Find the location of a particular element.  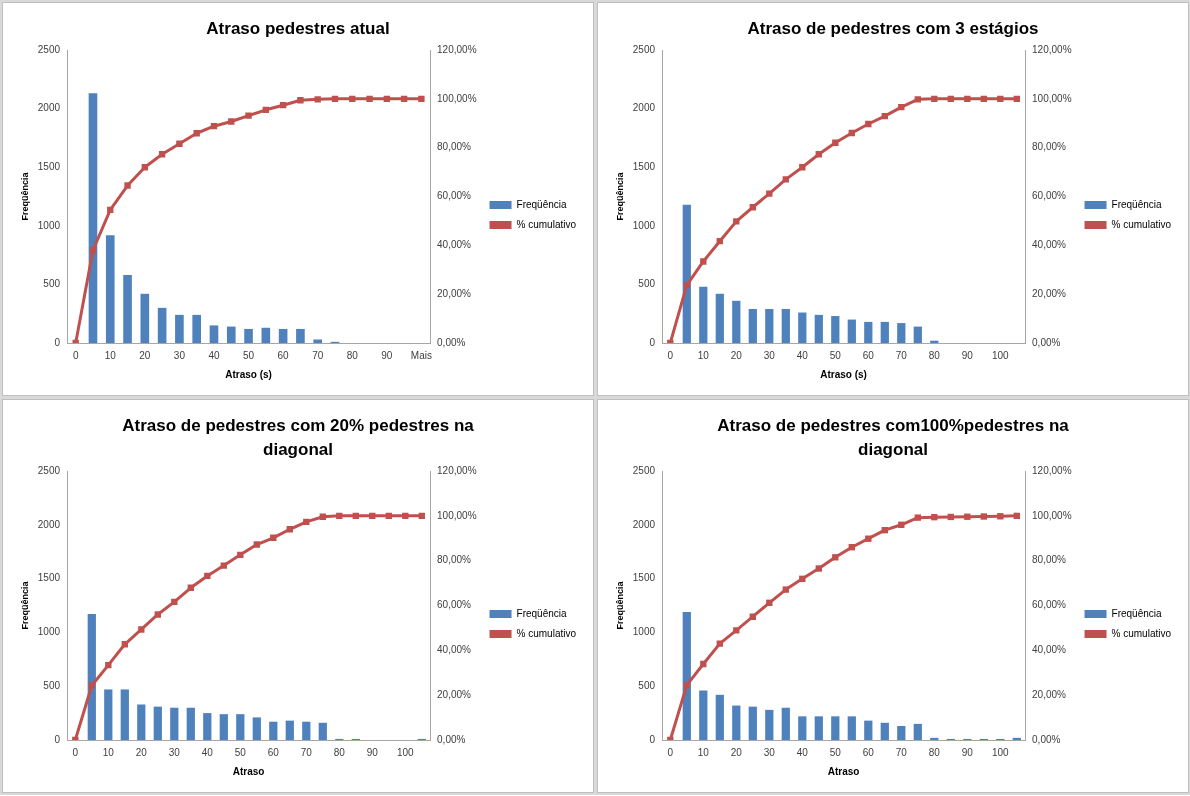

chart-title: Atraso de pedestres com 3 estágios is located at coordinates (893, 29).